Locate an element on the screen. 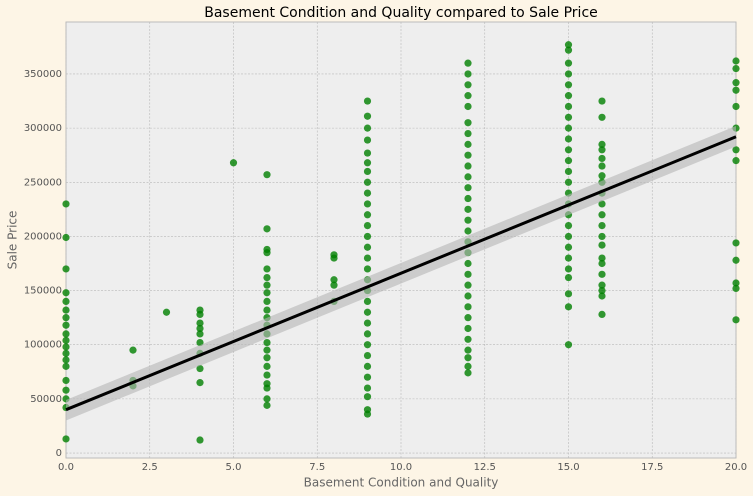  x-tick-label: 2.5 is located at coordinates (150, 467).